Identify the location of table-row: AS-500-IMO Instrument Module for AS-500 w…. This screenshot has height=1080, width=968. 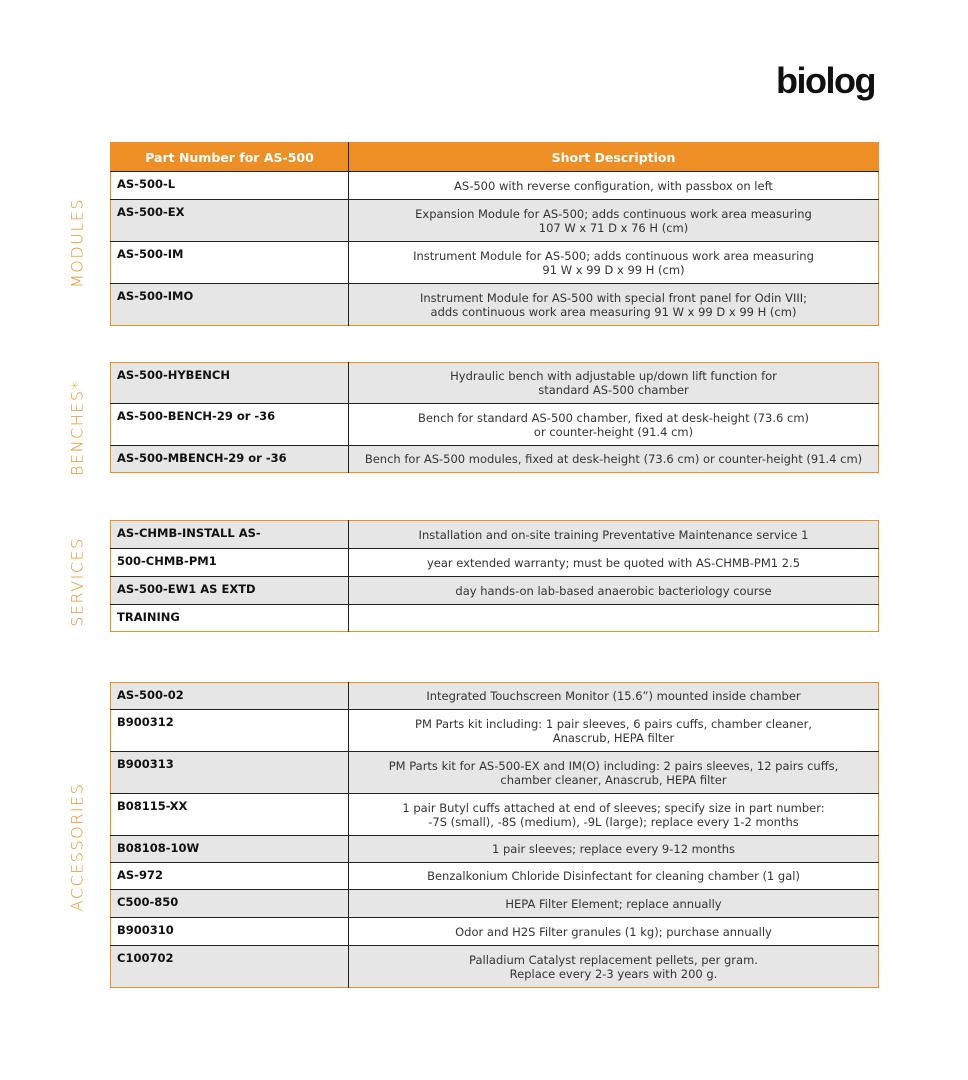
(494, 304).